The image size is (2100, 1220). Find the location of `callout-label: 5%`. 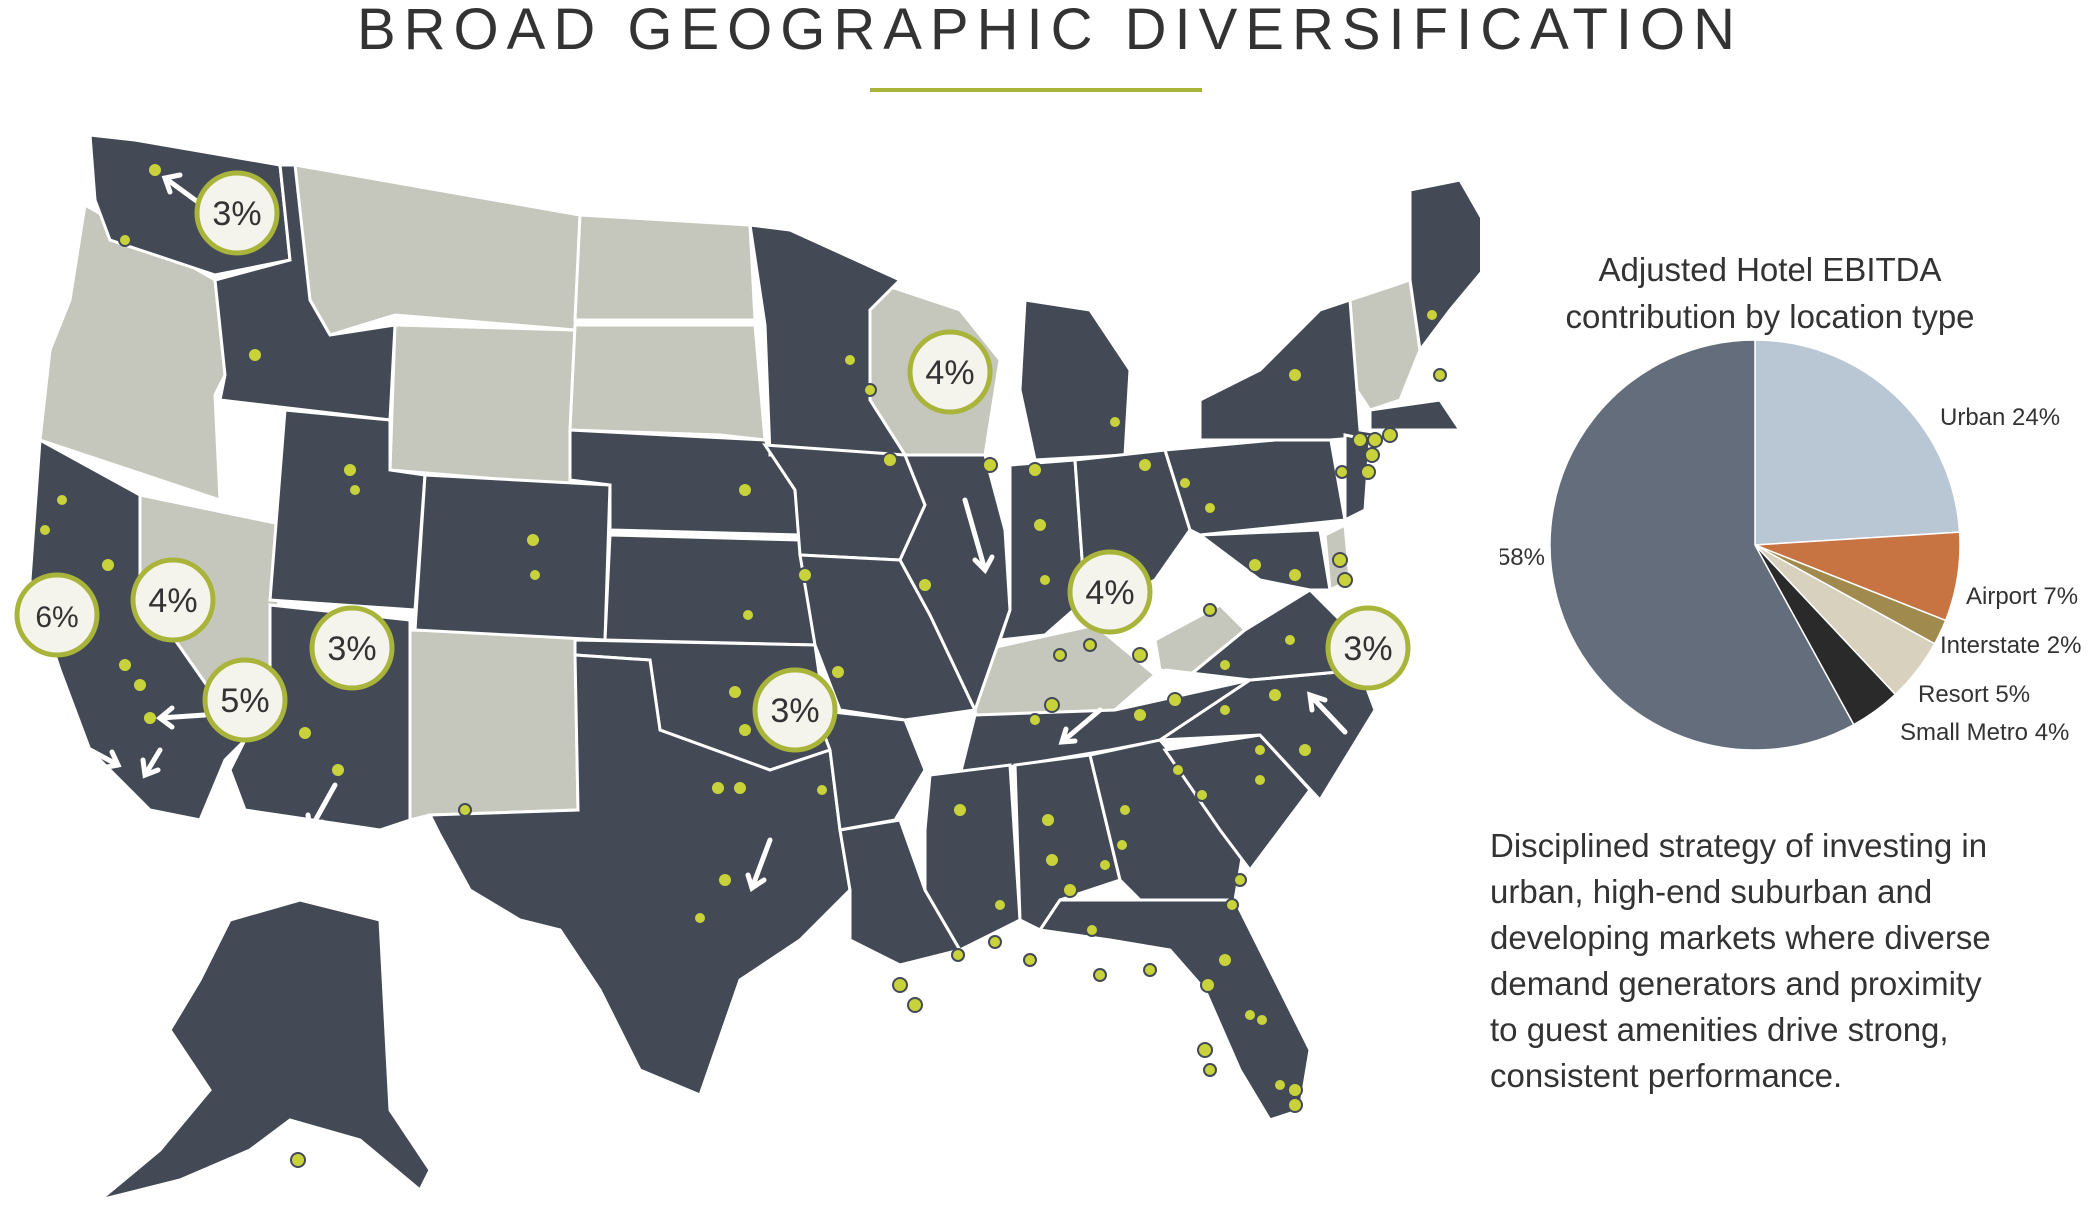

callout-label: 5% is located at coordinates (244, 701).